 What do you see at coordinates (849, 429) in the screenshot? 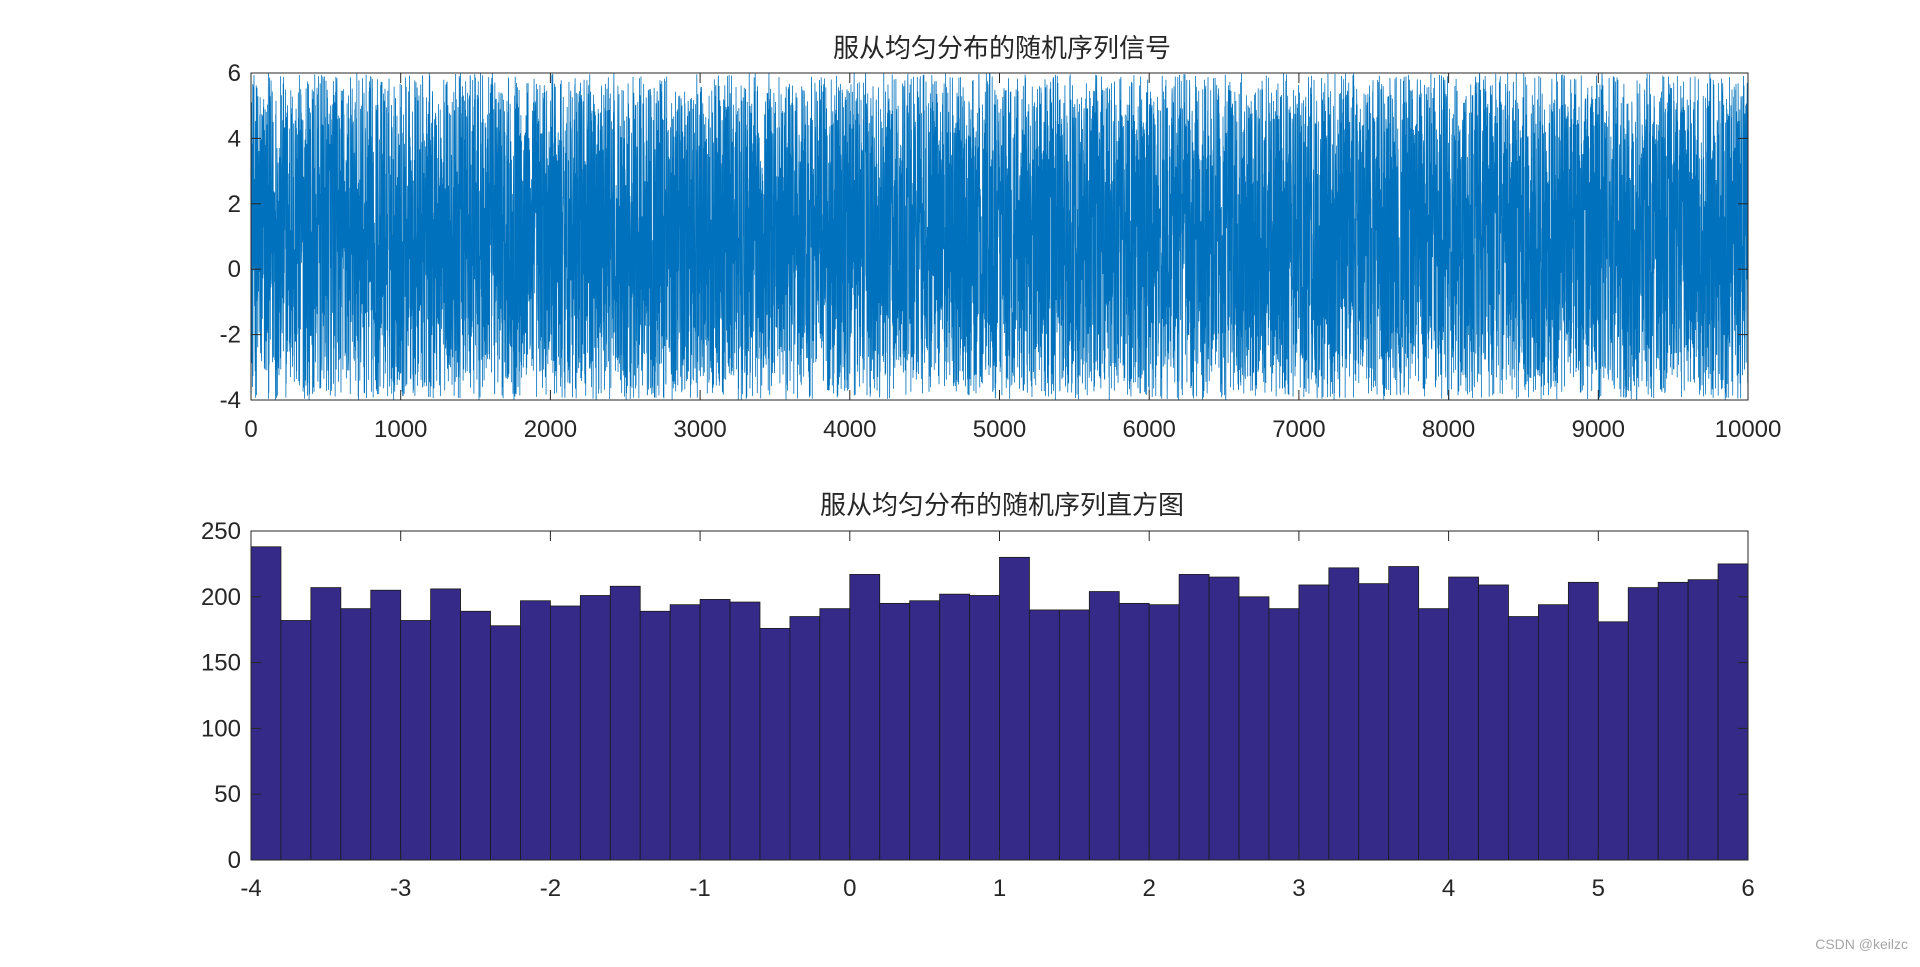
I see `signal-x-tick-label: 4000` at bounding box center [849, 429].